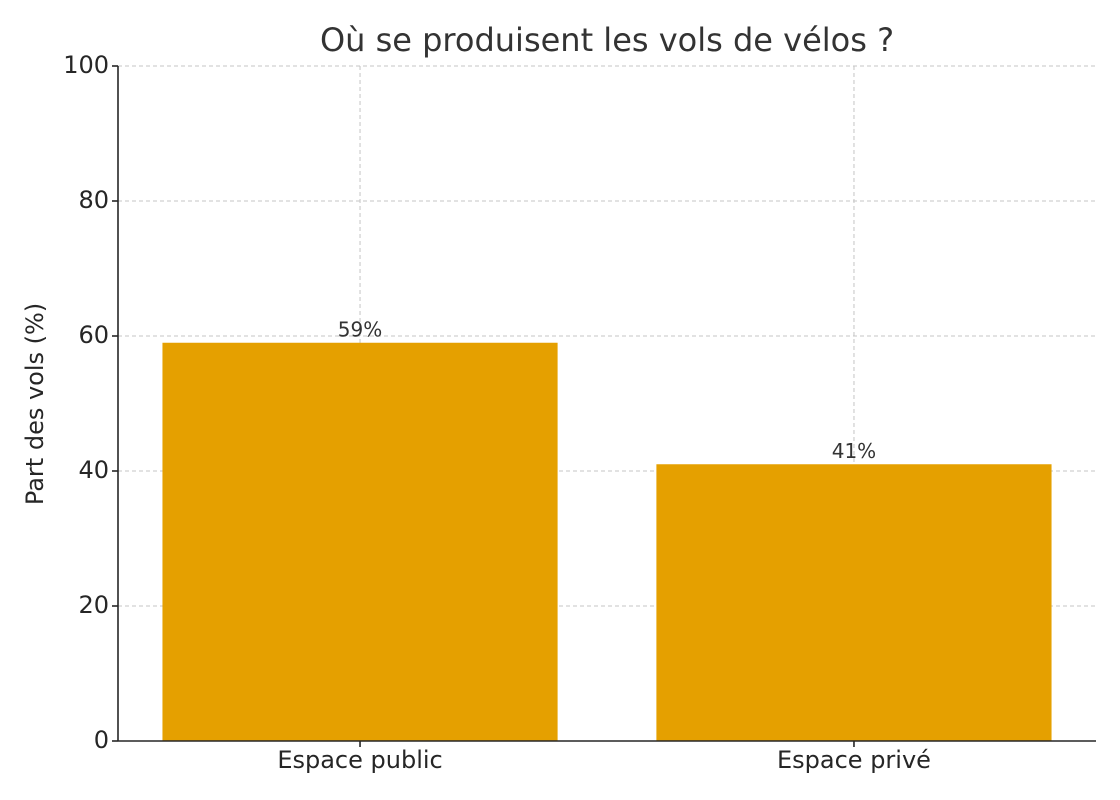  I want to click on y-tick-label: 60, so click(93, 335).